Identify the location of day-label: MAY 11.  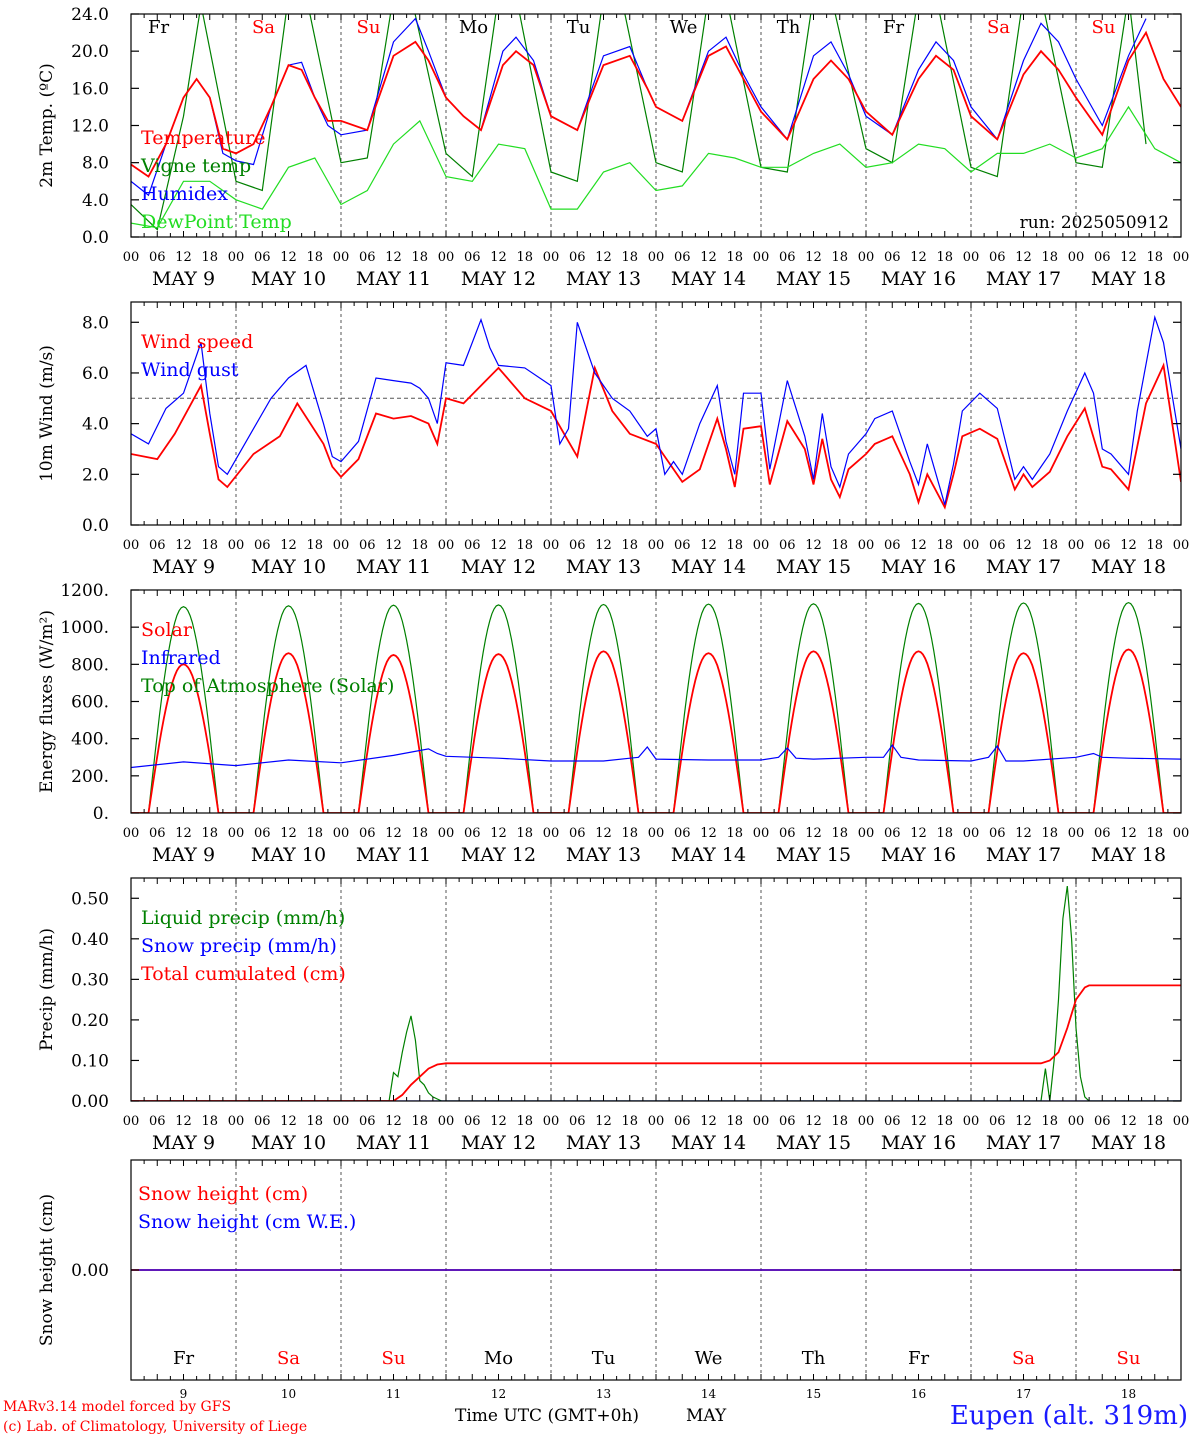
(393, 855).